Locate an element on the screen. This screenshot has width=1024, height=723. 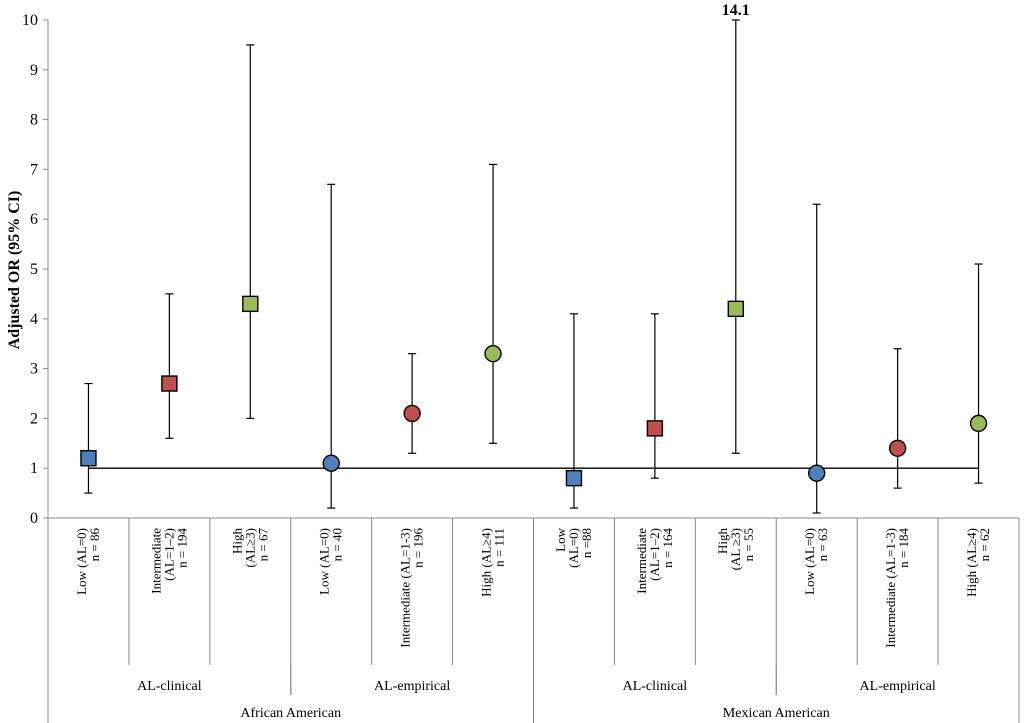
category-label: n = 194 is located at coordinates (181, 548).